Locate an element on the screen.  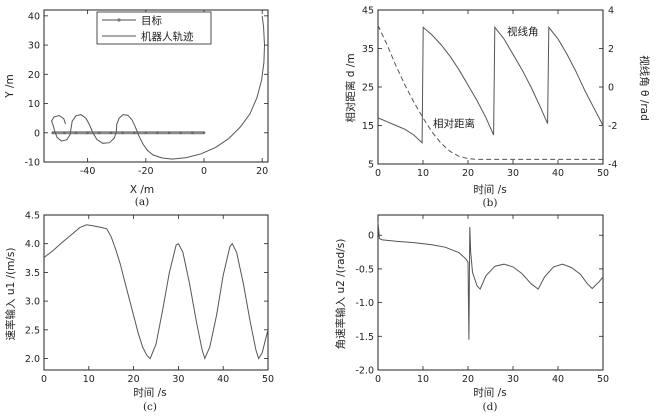
series-b is located at coordinates (490, 92).